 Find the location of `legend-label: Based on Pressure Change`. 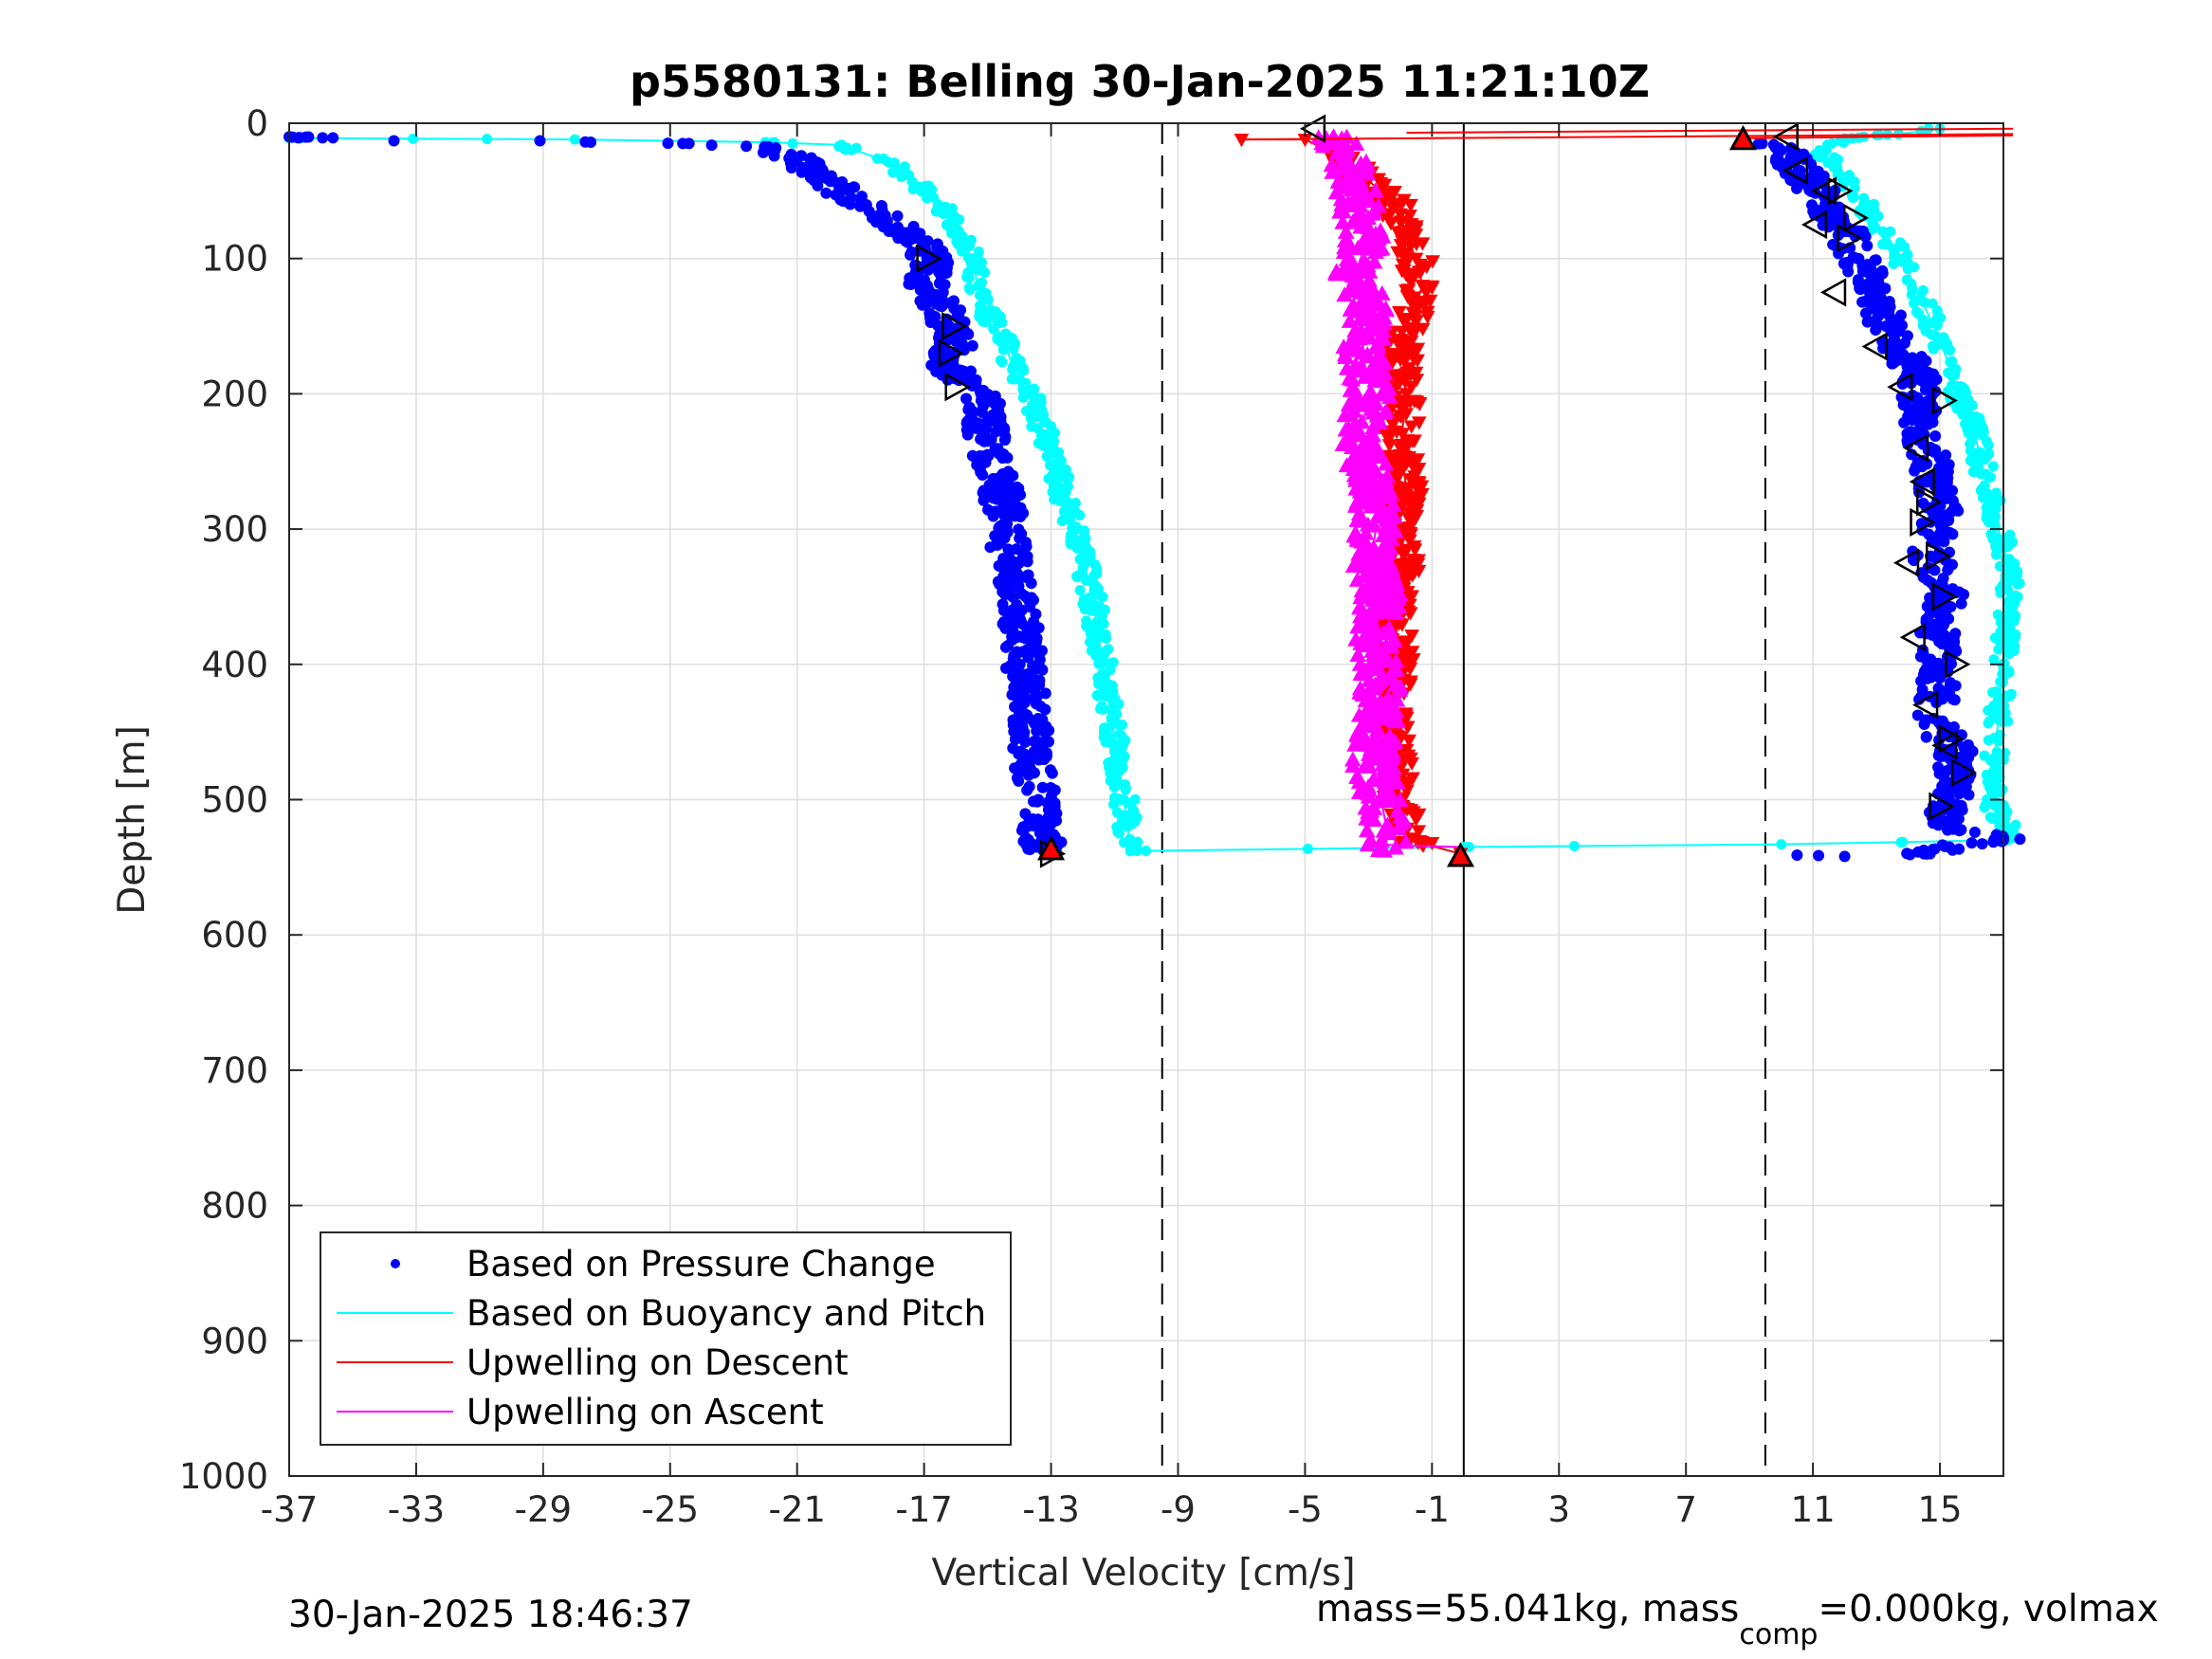

legend-label: Based on Pressure Change is located at coordinates (701, 1264).